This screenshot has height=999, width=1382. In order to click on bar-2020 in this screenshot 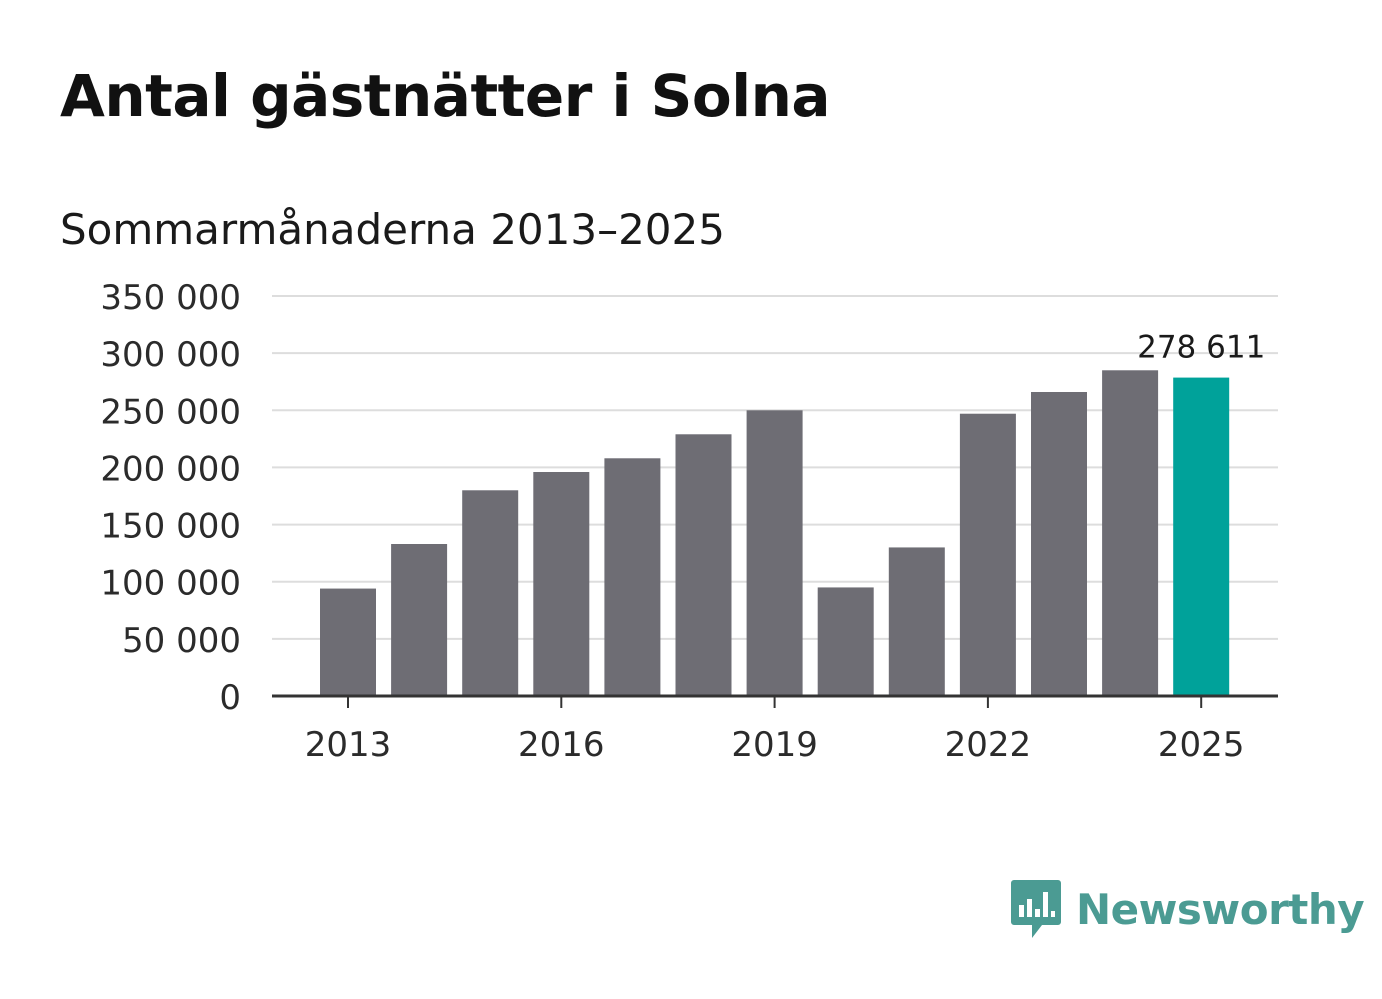, I will do `click(845, 641)`.